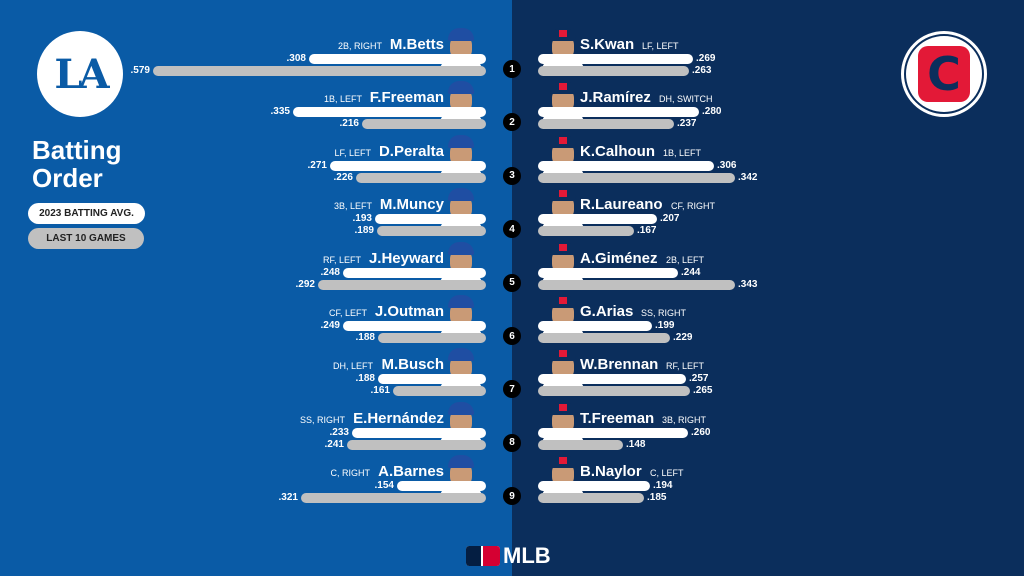 The width and height of the screenshot is (1024, 576). I want to click on last10-avg-value: .241, so click(334, 444).